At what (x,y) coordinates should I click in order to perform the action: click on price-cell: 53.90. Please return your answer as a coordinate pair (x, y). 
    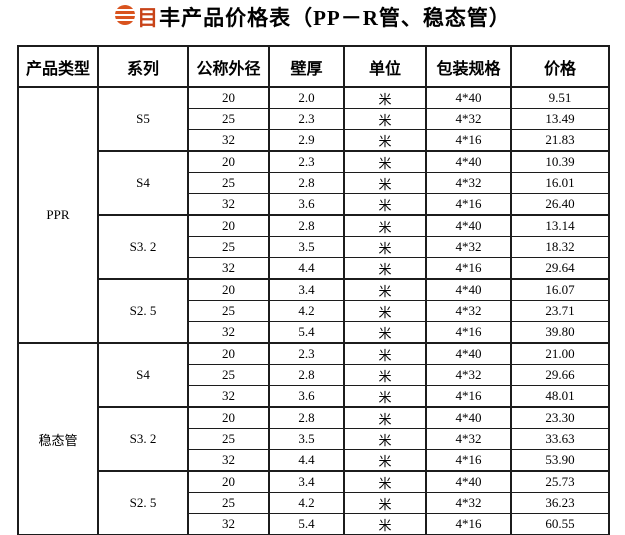
    Looking at the image, I should click on (560, 460).